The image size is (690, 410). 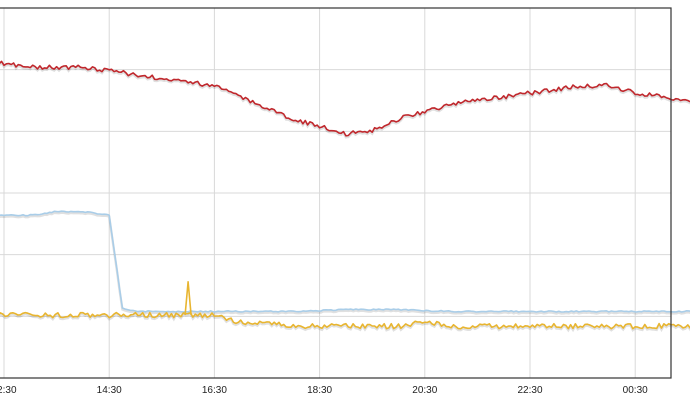 I want to click on x-tick-label: 20:30, so click(x=424, y=390).